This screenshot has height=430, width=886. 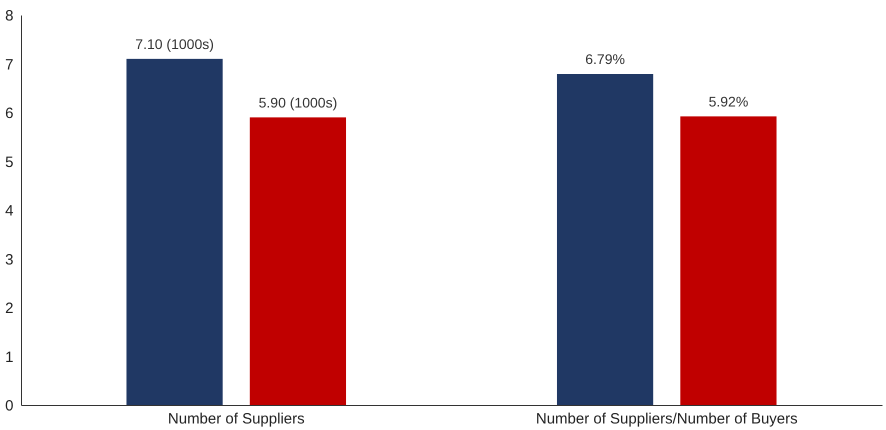 I want to click on x-tick-label: Number of Suppliers/Number of Buyers, so click(x=667, y=419).